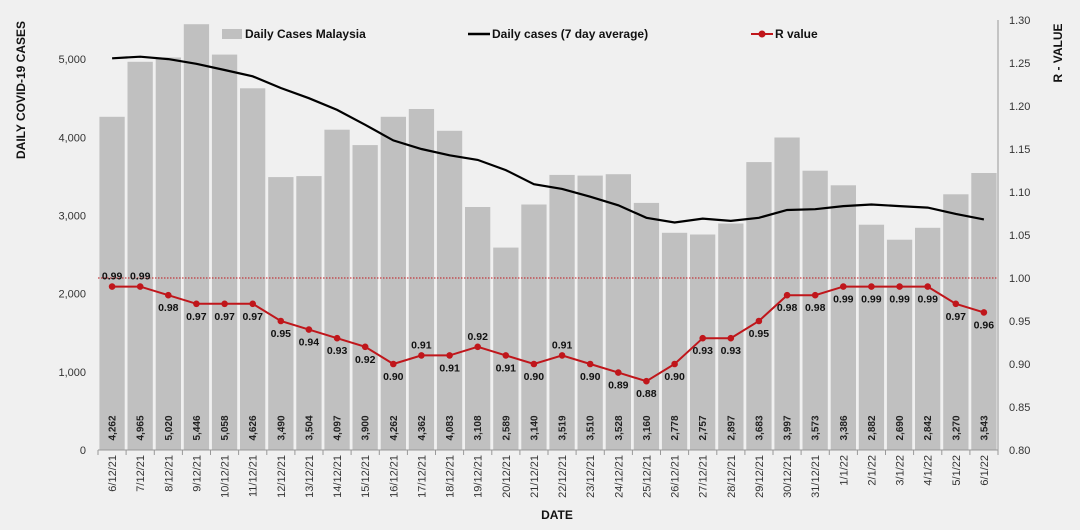 This screenshot has height=530, width=1080. Describe the element at coordinates (957, 470) in the screenshot. I see `x-tick-label: 5/1/22` at that location.